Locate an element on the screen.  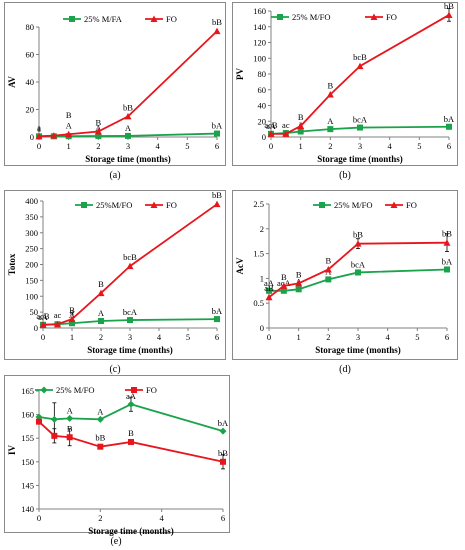
significance-label: aB is located at coordinates (269, 288).